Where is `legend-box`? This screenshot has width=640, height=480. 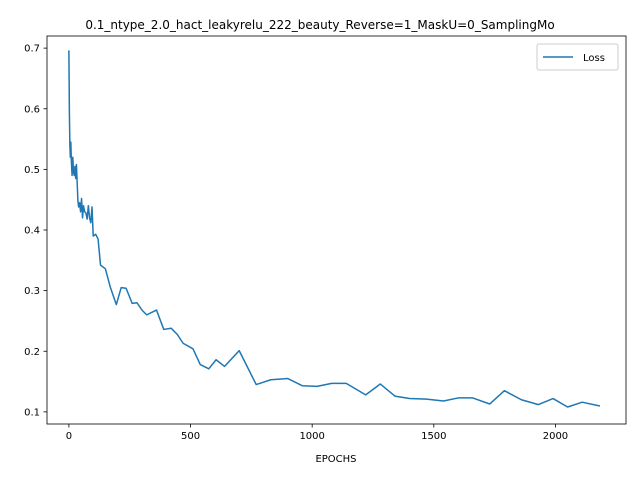 legend-box is located at coordinates (577, 57).